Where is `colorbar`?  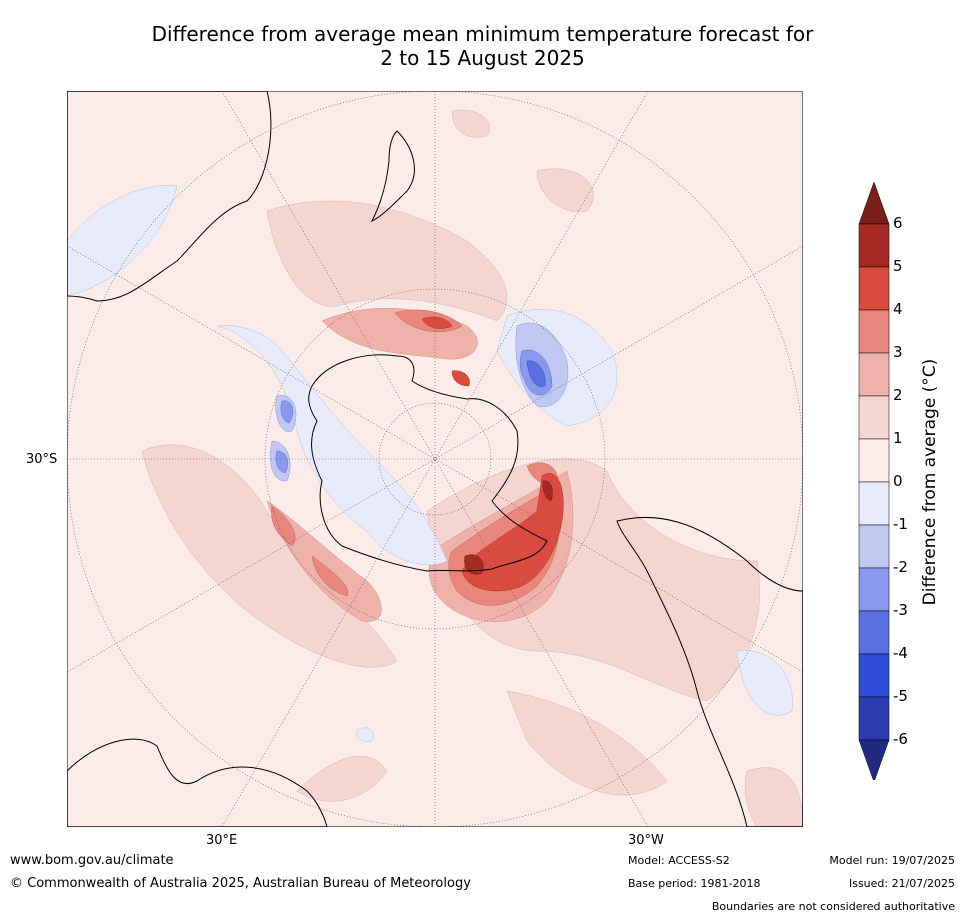 colorbar is located at coordinates (874, 480).